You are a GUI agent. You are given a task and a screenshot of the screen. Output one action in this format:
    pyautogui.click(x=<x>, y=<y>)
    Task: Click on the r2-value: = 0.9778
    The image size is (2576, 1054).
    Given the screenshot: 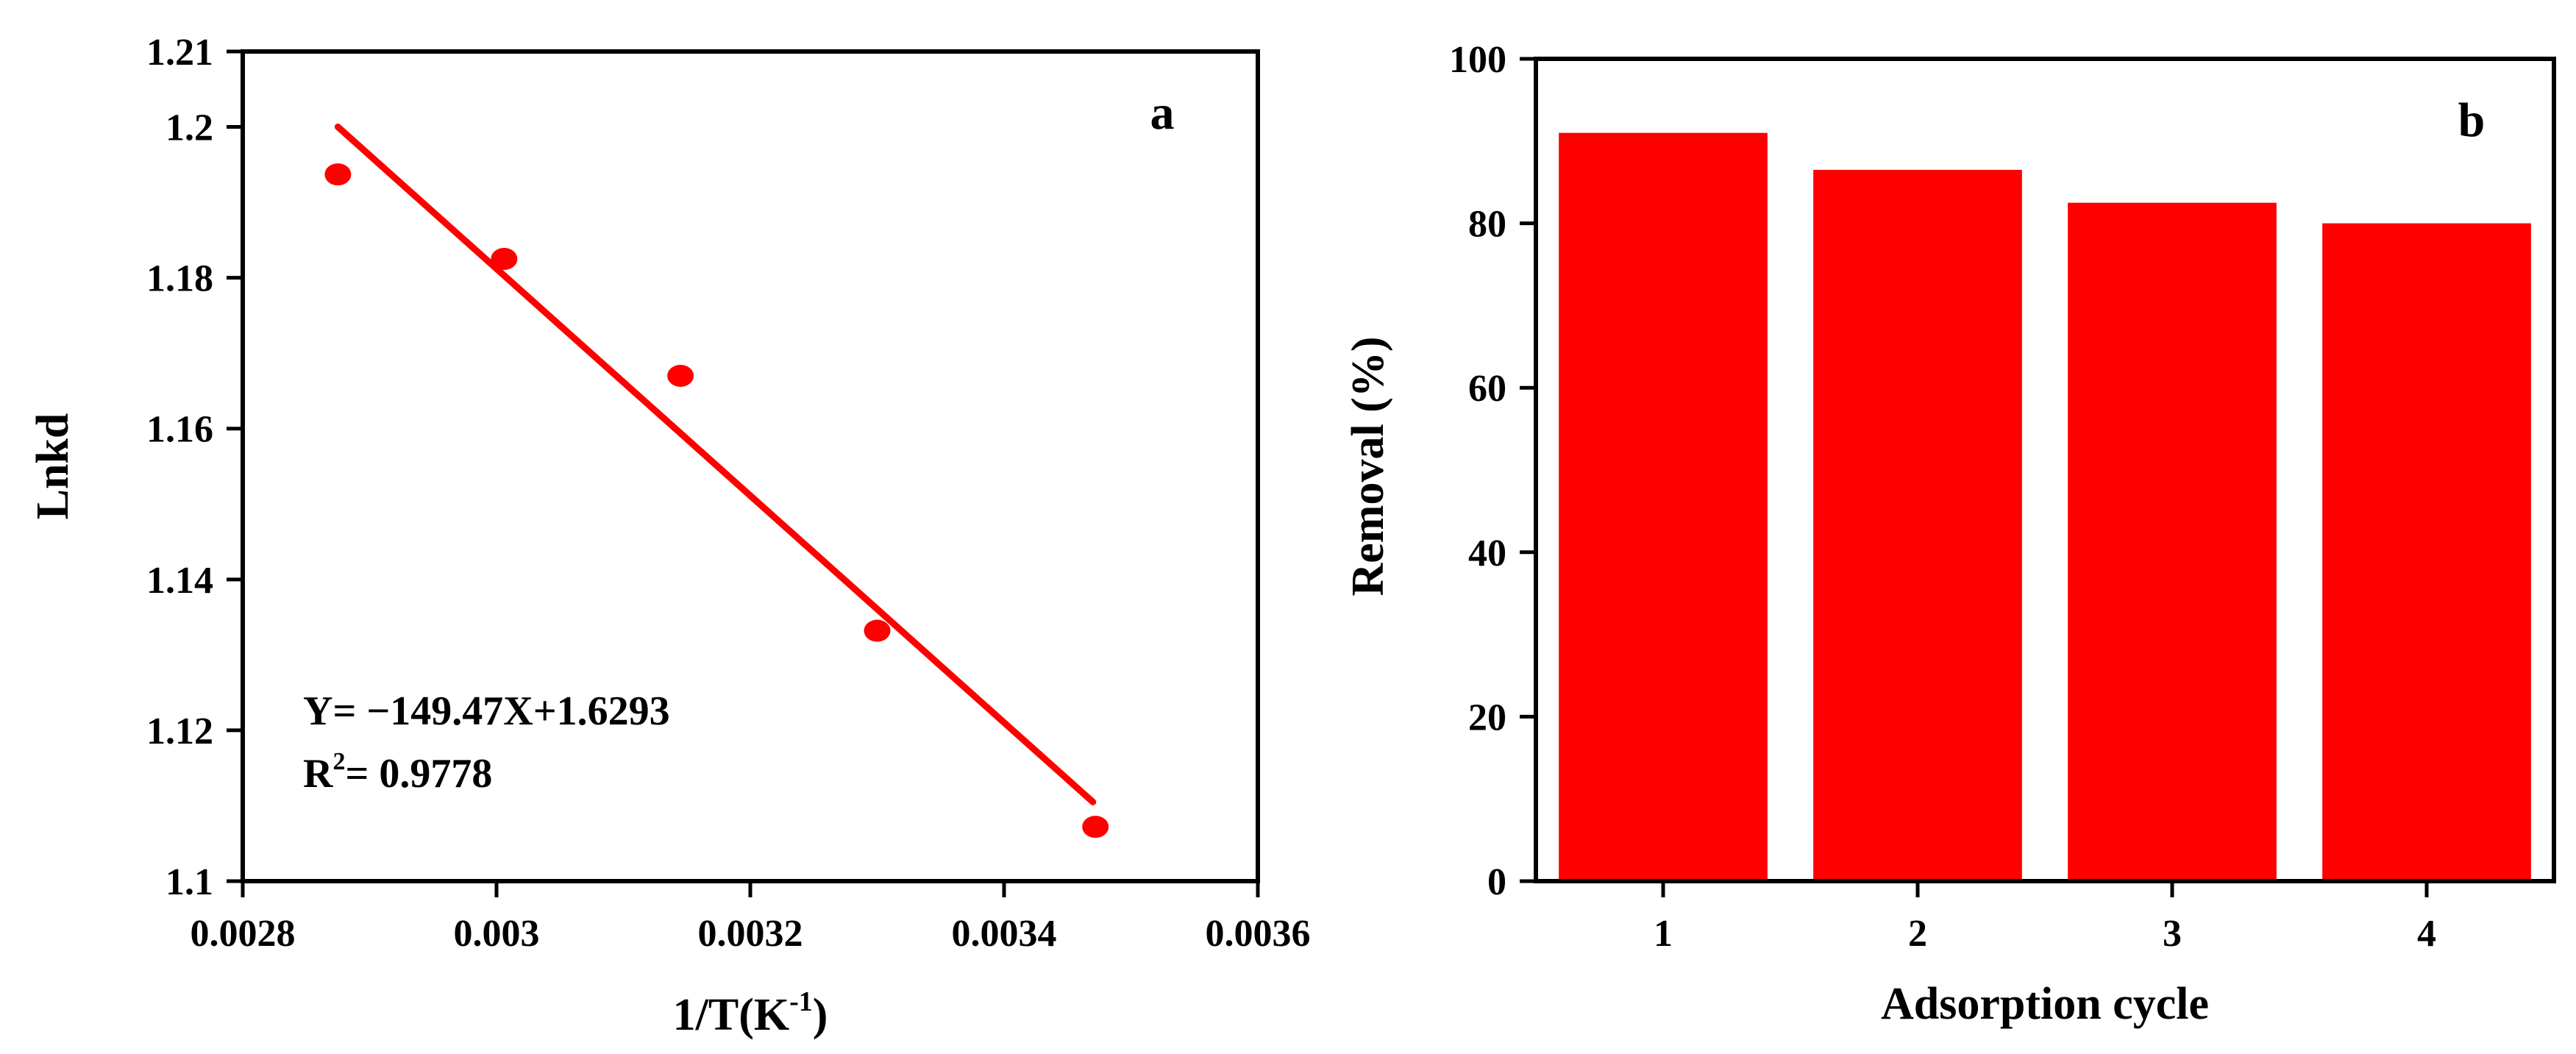 What is the action you would take?
    pyautogui.click(x=418, y=774)
    